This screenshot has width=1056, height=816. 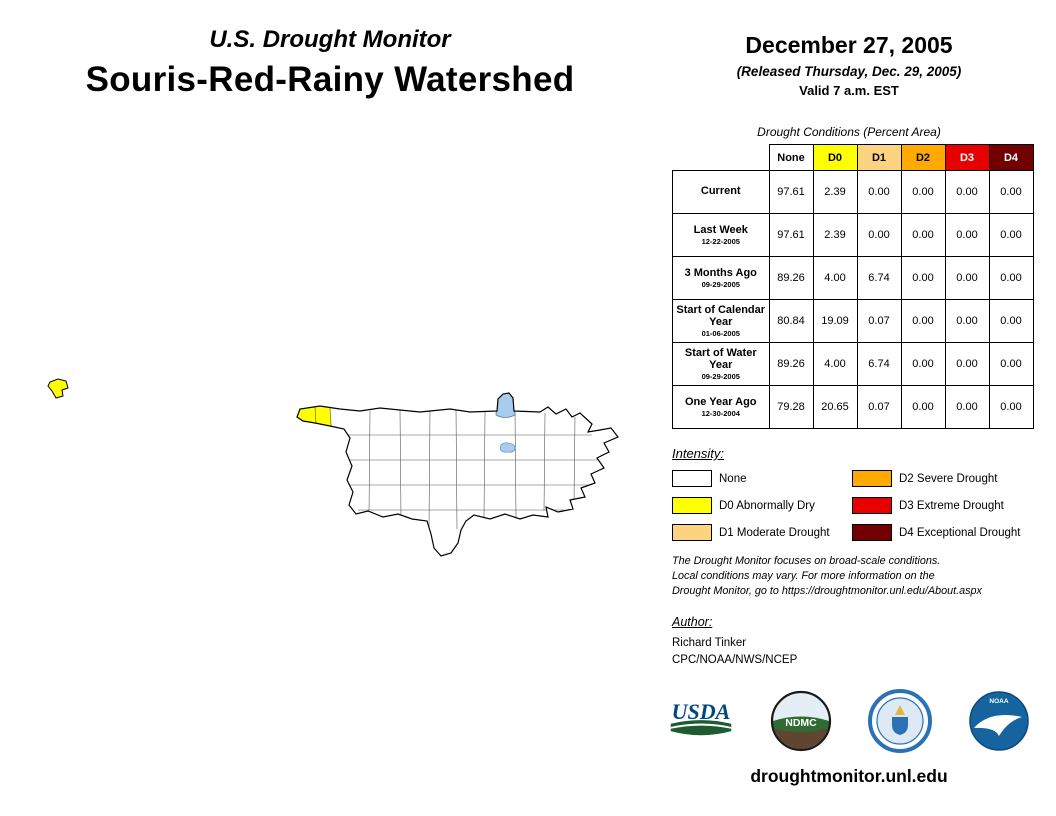 What do you see at coordinates (1011, 157) in the screenshot?
I see `column-header-d4: D4` at bounding box center [1011, 157].